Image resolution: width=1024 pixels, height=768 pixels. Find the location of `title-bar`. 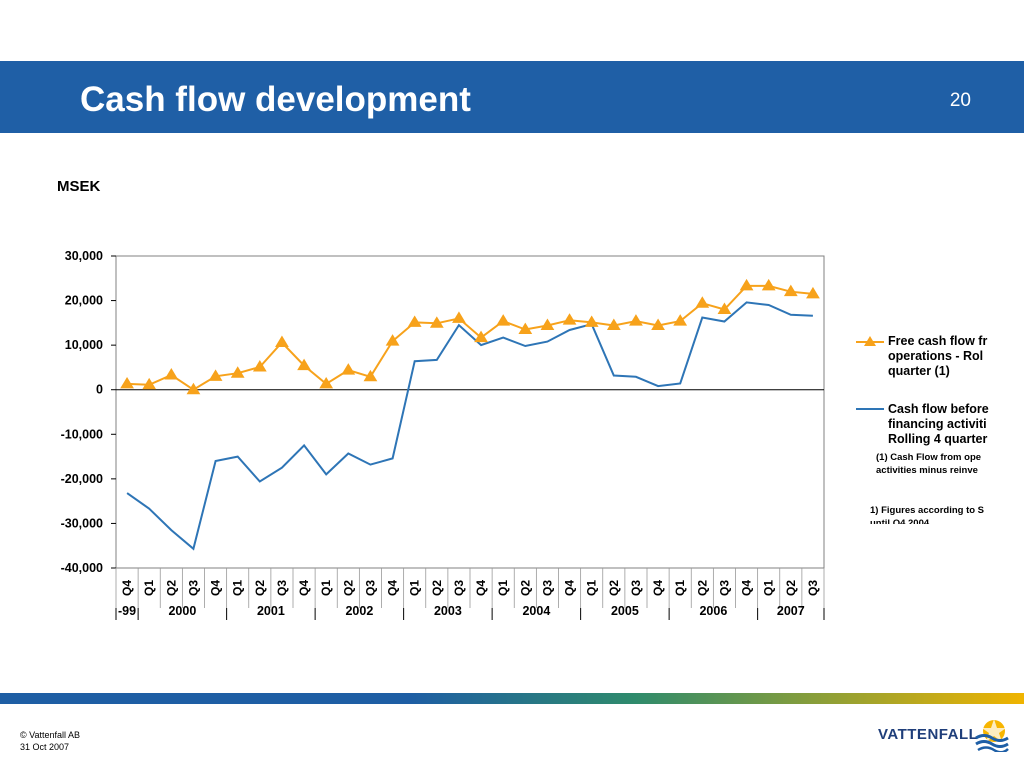

title-bar is located at coordinates (512, 97).